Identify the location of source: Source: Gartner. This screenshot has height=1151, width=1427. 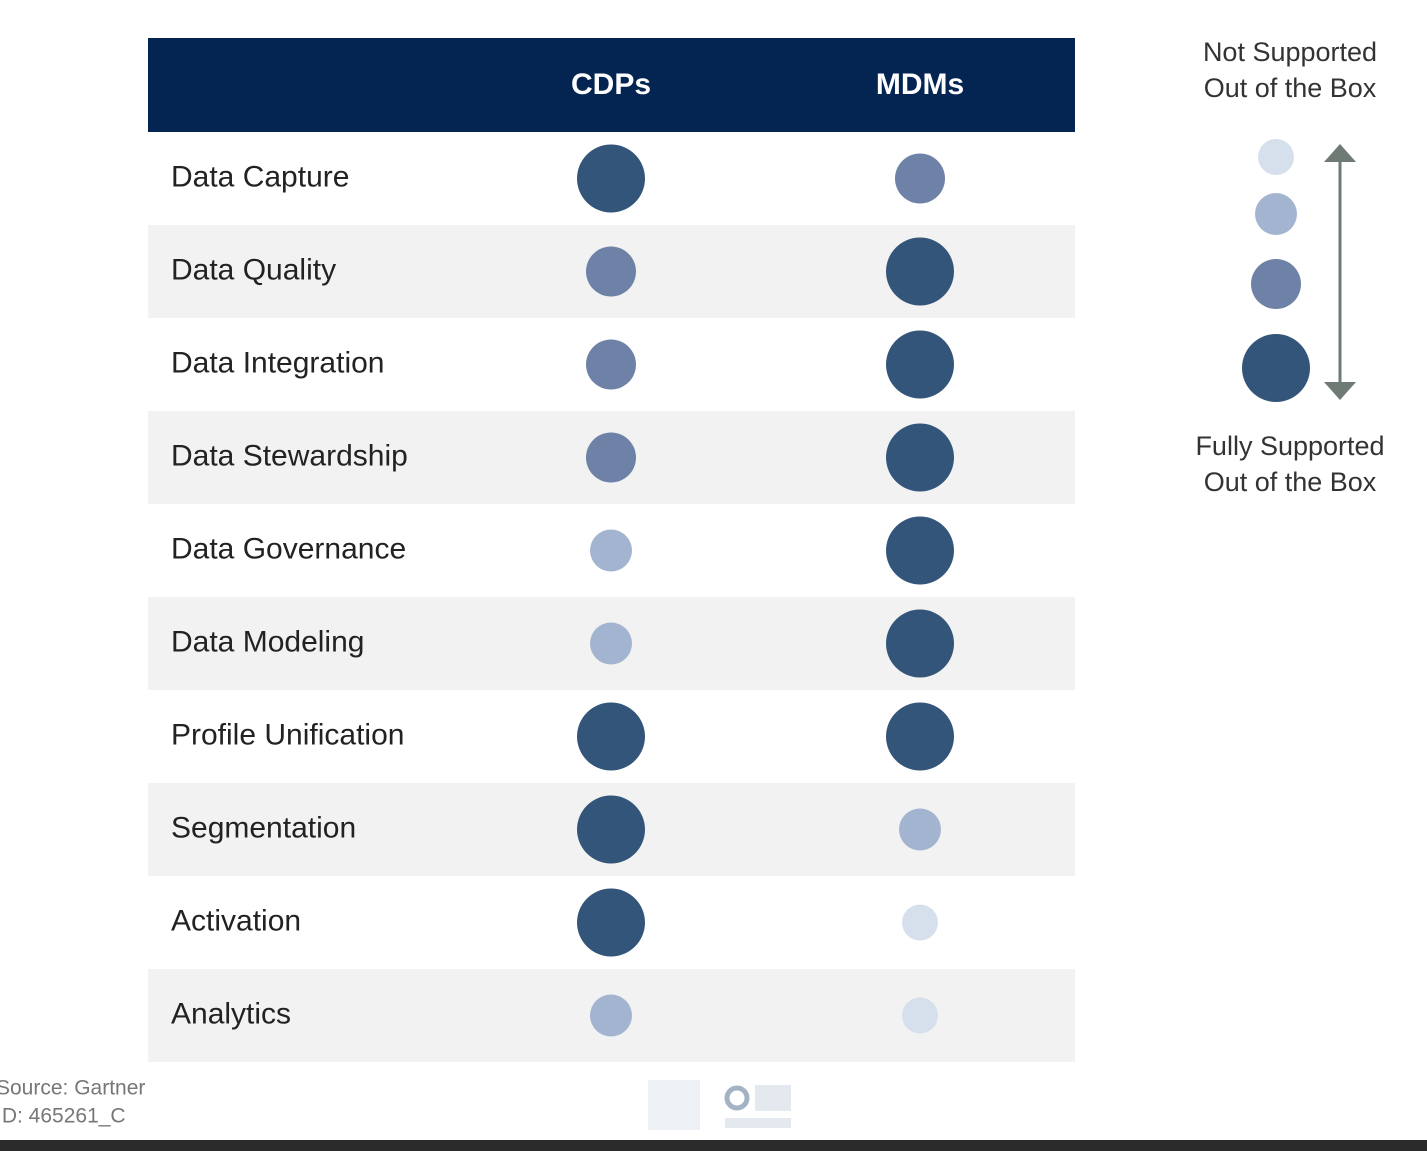
(72, 1088).